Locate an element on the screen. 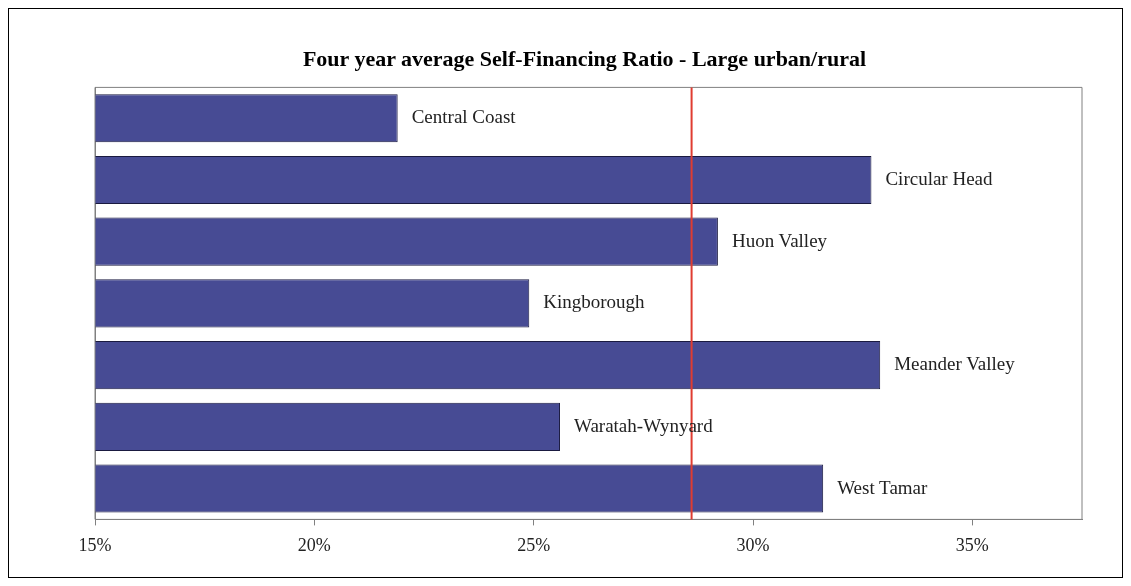 This screenshot has width=1131, height=586. y-tick-label: Central Coast is located at coordinates (464, 117).